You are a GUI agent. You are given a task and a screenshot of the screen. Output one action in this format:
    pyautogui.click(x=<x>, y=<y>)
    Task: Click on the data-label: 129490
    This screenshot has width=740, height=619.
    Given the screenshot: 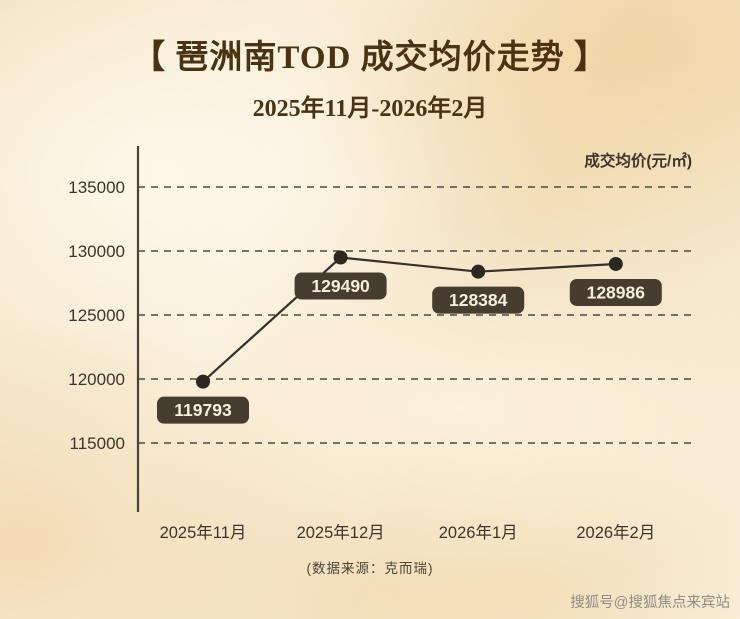 What is the action you would take?
    pyautogui.click(x=340, y=286)
    